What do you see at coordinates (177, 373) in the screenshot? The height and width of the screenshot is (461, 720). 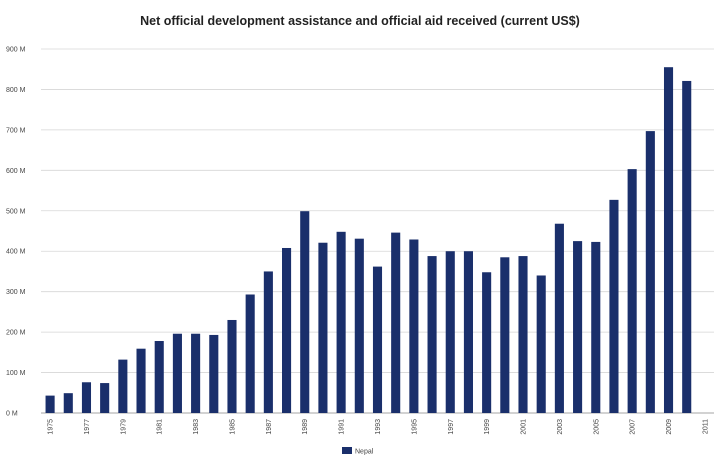 I see `bar-1982` at bounding box center [177, 373].